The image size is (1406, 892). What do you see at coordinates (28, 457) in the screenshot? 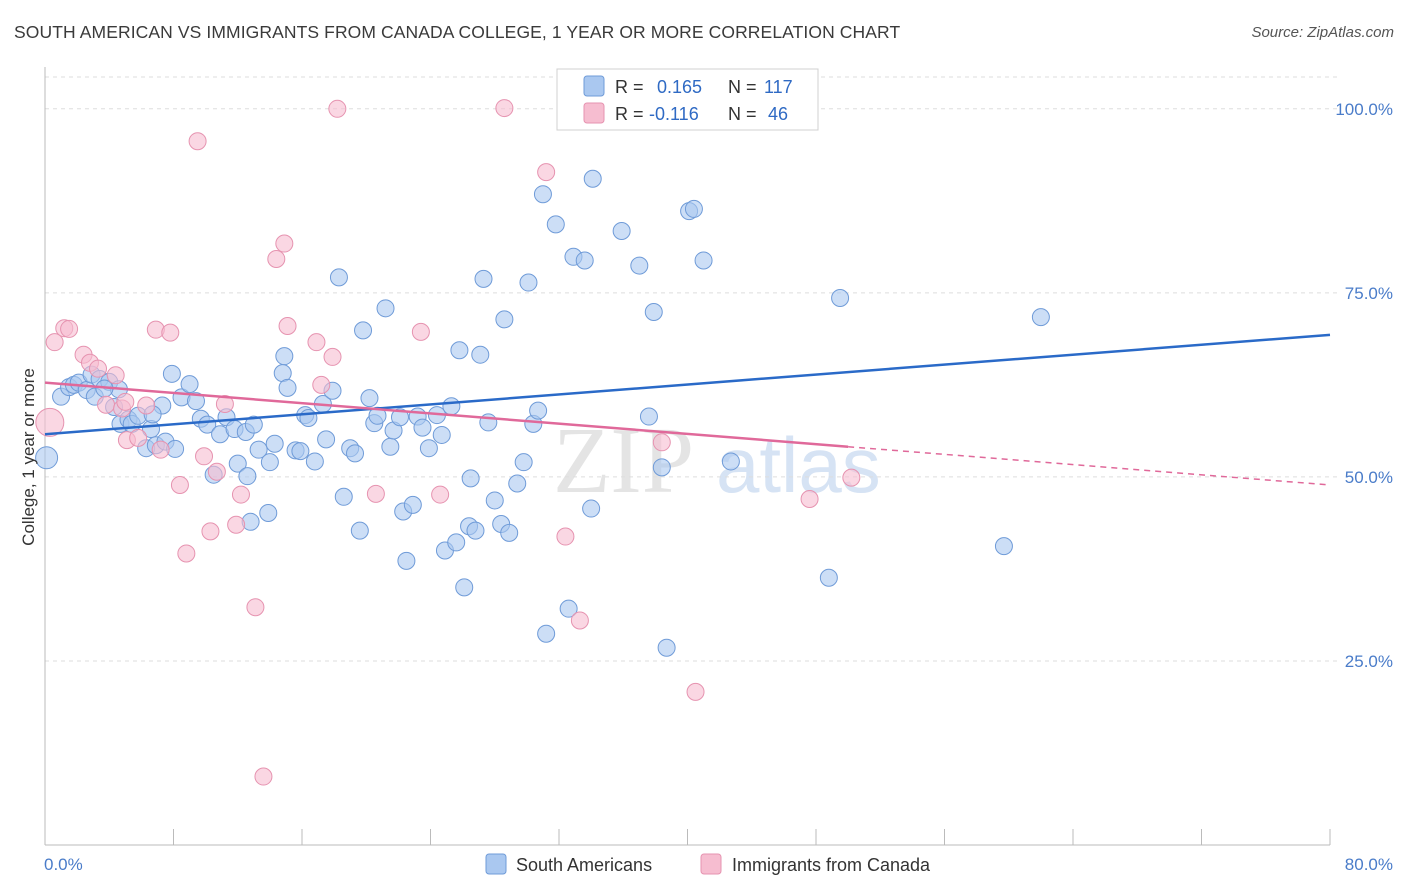
I see `y-axis-label: College, 1 year or more` at bounding box center [28, 457].